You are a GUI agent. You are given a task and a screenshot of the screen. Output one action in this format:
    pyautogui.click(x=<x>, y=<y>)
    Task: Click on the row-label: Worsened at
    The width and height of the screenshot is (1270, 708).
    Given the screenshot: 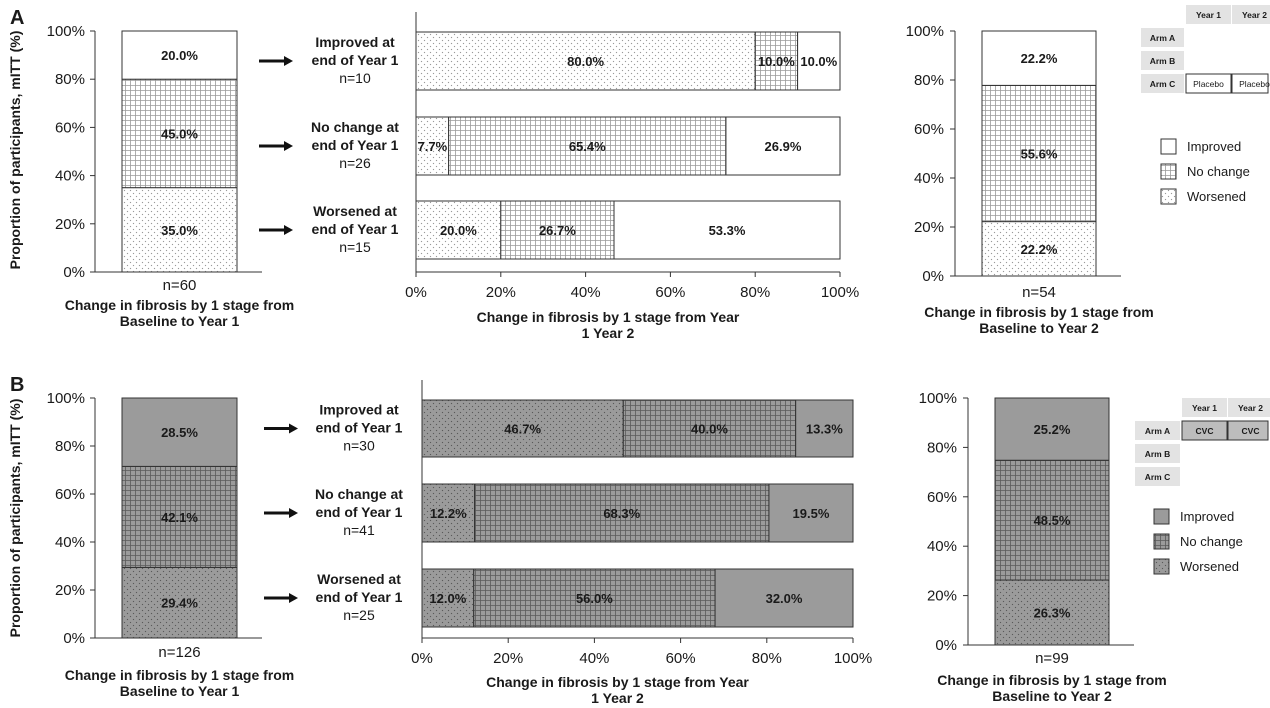 What is the action you would take?
    pyautogui.click(x=355, y=211)
    